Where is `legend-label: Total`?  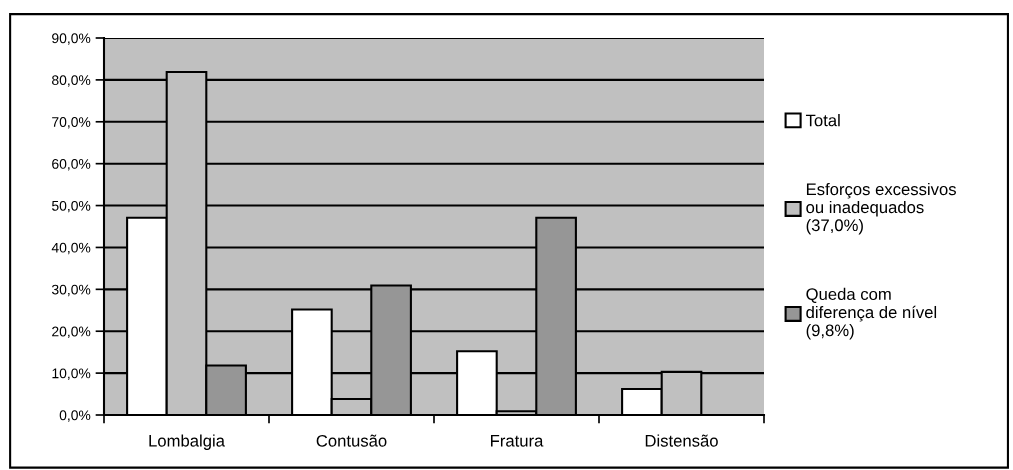 legend-label: Total is located at coordinates (822, 120).